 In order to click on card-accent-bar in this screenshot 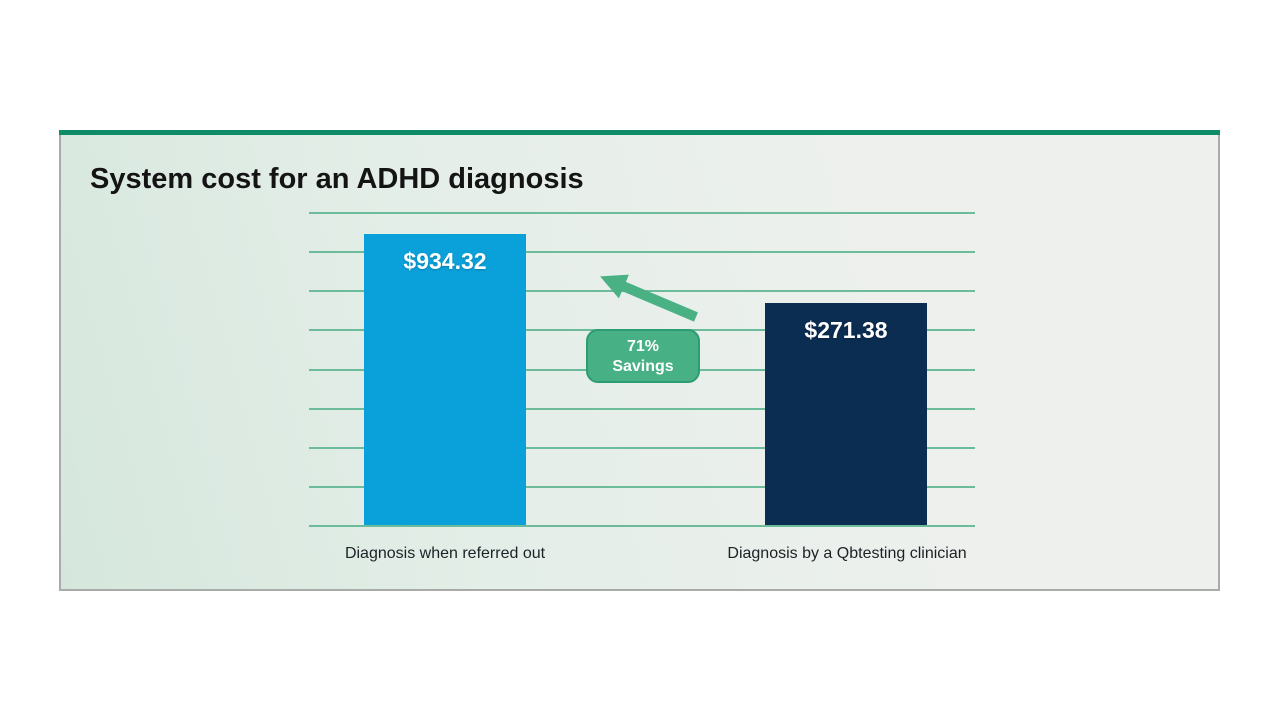, I will do `click(639, 132)`.